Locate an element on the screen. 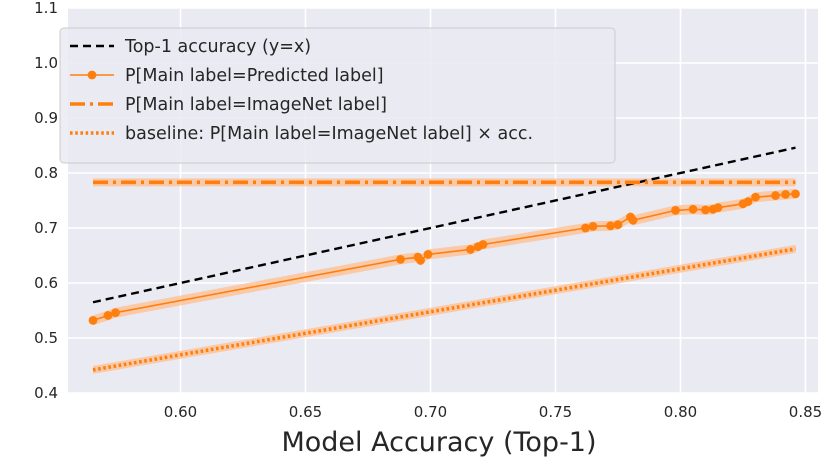  y-tick-label: 0.8 is located at coordinates (46, 173).